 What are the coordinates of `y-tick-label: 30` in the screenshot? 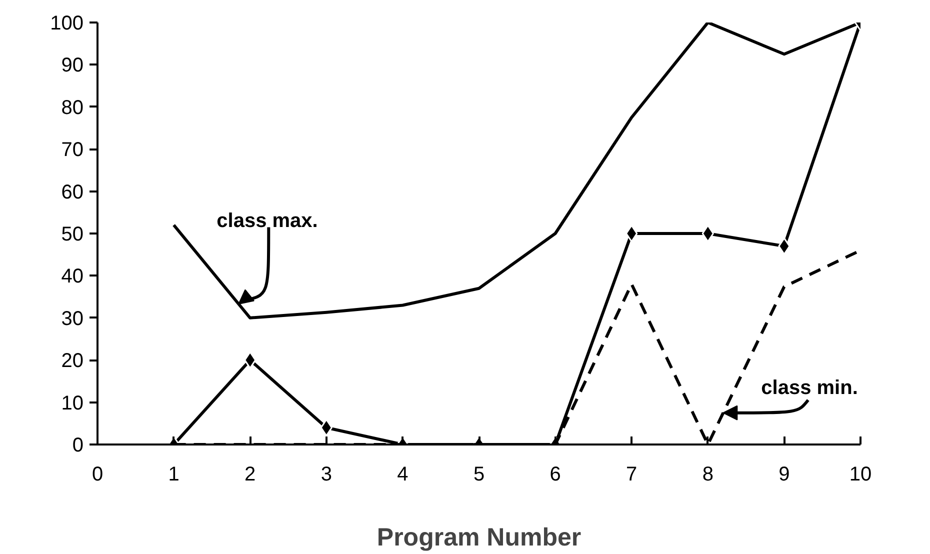 It's located at (72, 319).